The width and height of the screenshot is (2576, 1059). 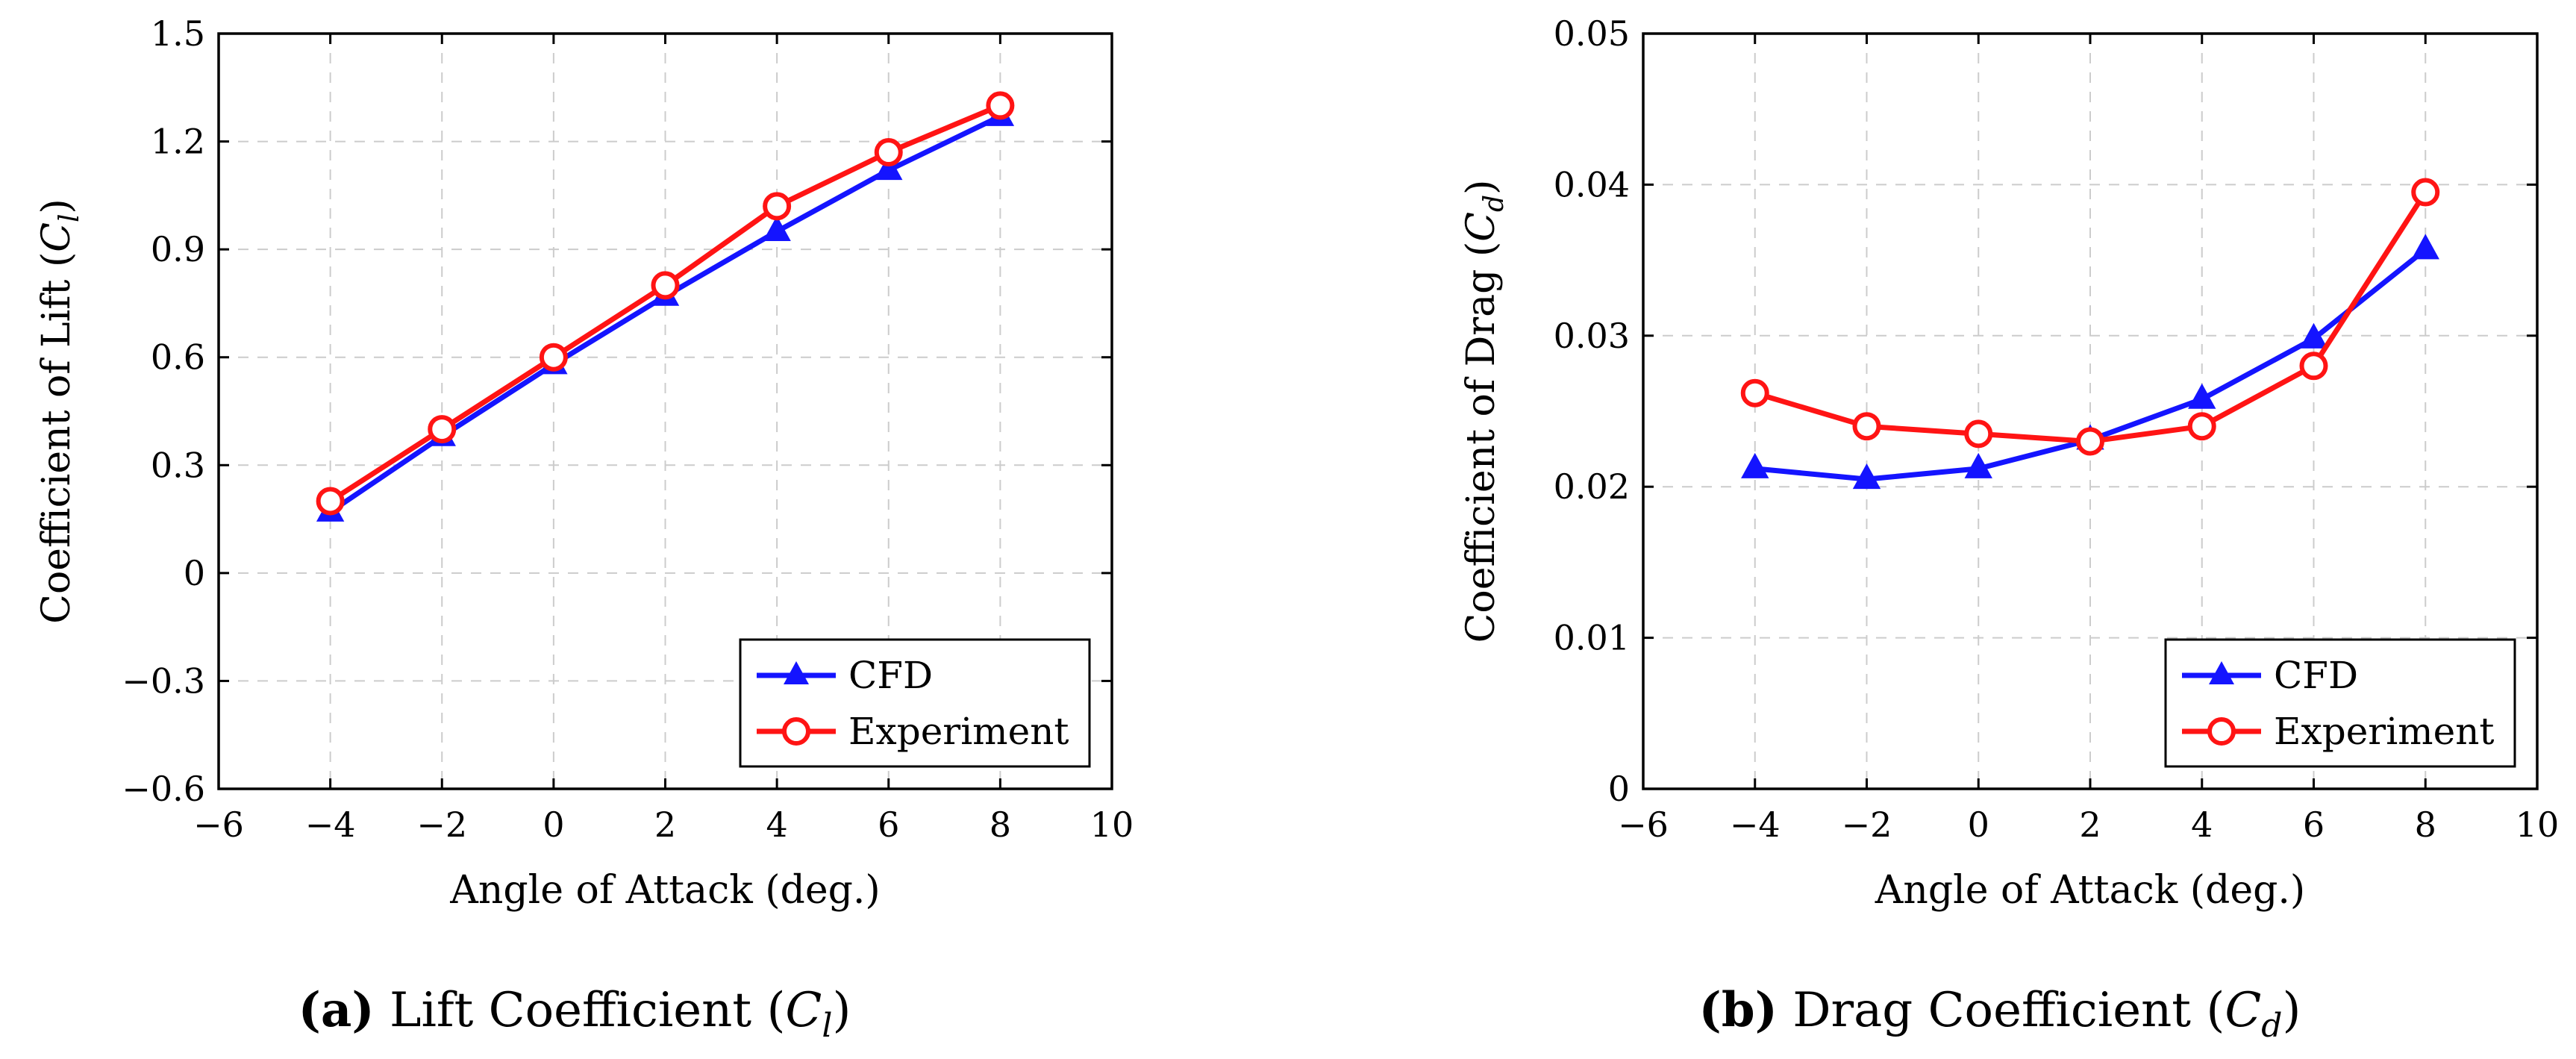 What do you see at coordinates (1592, 336) in the screenshot?
I see `y-tick-label: 0.03` at bounding box center [1592, 336].